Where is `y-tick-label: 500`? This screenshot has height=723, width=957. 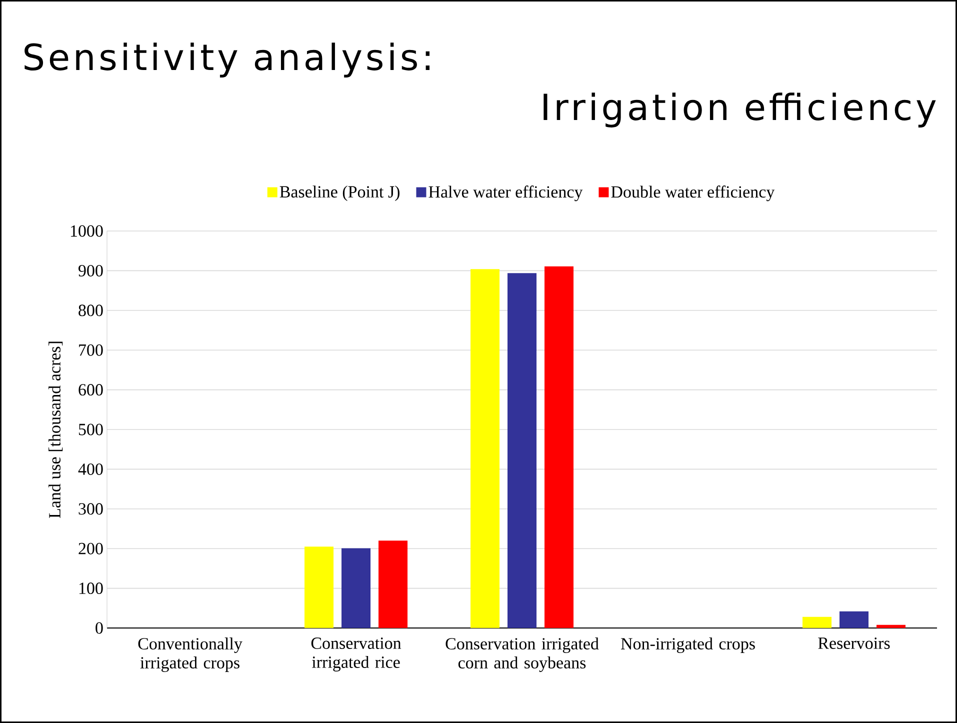
y-tick-label: 500 is located at coordinates (90, 430).